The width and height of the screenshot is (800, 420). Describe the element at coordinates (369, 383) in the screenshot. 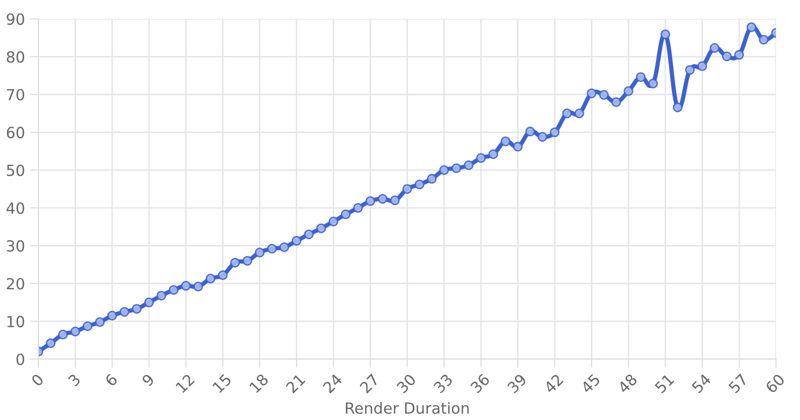

I see `x-tick-label: 27` at that location.